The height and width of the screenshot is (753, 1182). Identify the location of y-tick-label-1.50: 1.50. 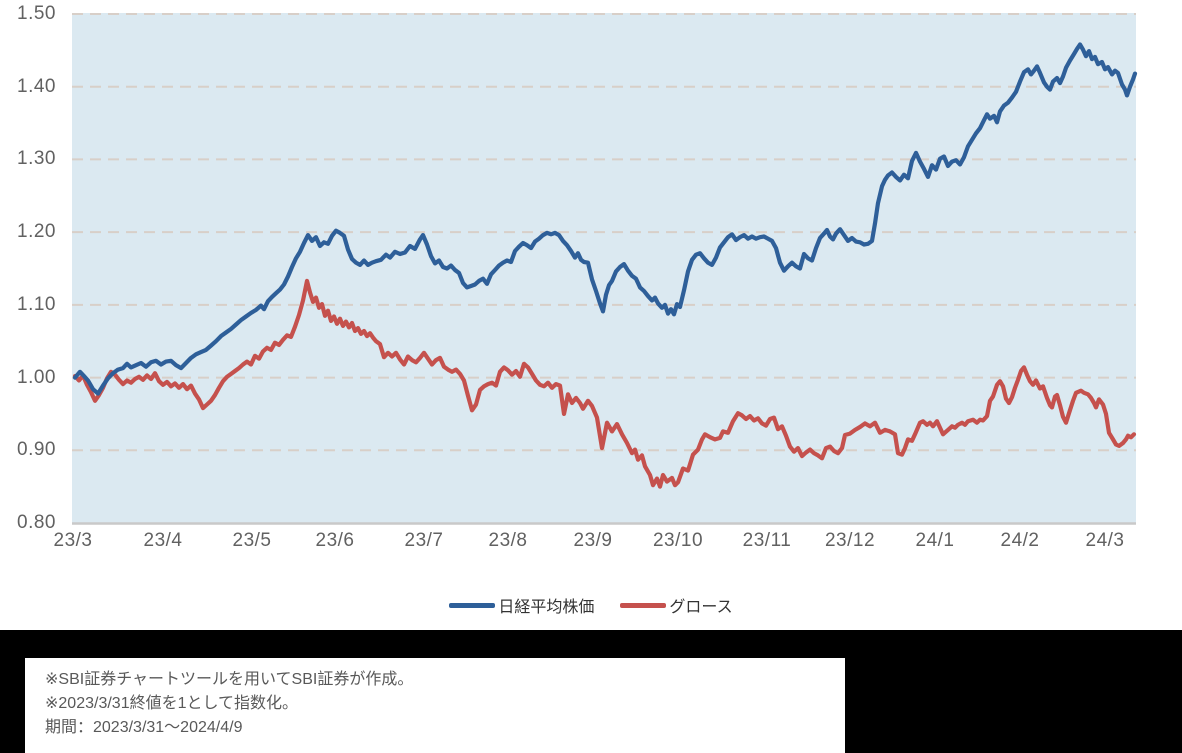
(36, 13).